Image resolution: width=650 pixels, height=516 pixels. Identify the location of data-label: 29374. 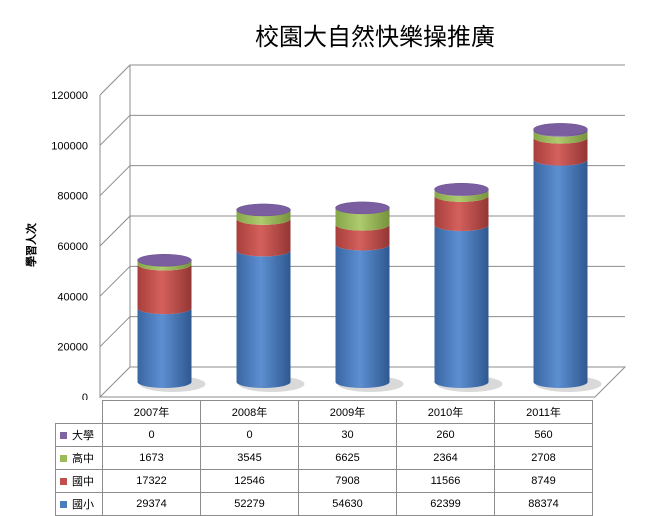
(151, 504).